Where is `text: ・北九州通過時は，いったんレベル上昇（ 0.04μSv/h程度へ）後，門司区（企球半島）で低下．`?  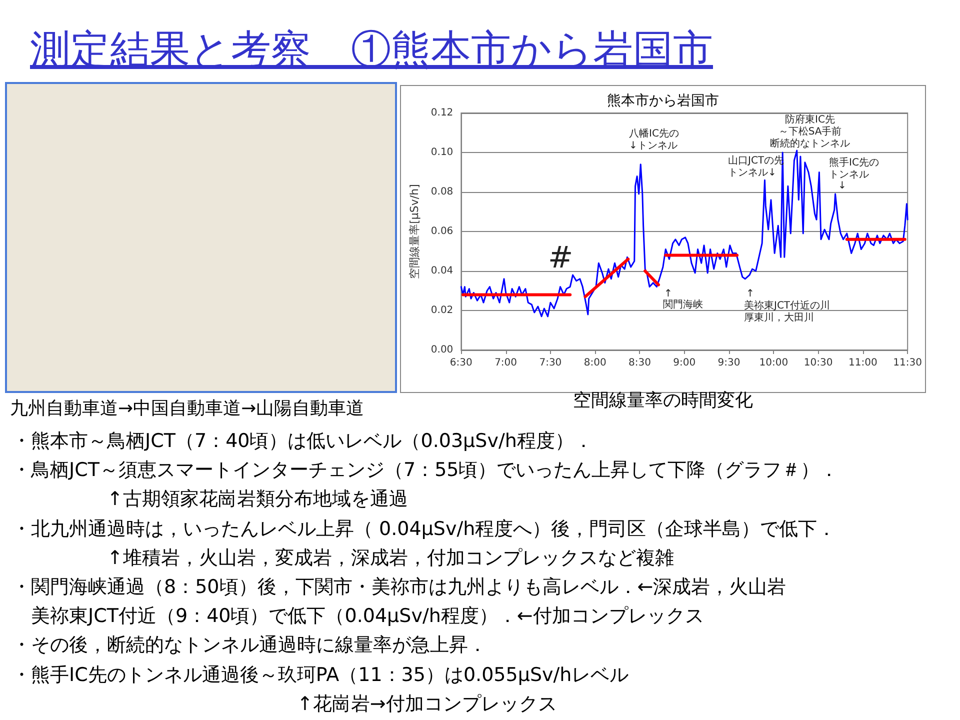 text: ・北九州通過時は，いったんレベル上昇（ 0.04μSv/h程度へ）後，門司区（企球半島）で低下． is located at coordinates (425, 529).